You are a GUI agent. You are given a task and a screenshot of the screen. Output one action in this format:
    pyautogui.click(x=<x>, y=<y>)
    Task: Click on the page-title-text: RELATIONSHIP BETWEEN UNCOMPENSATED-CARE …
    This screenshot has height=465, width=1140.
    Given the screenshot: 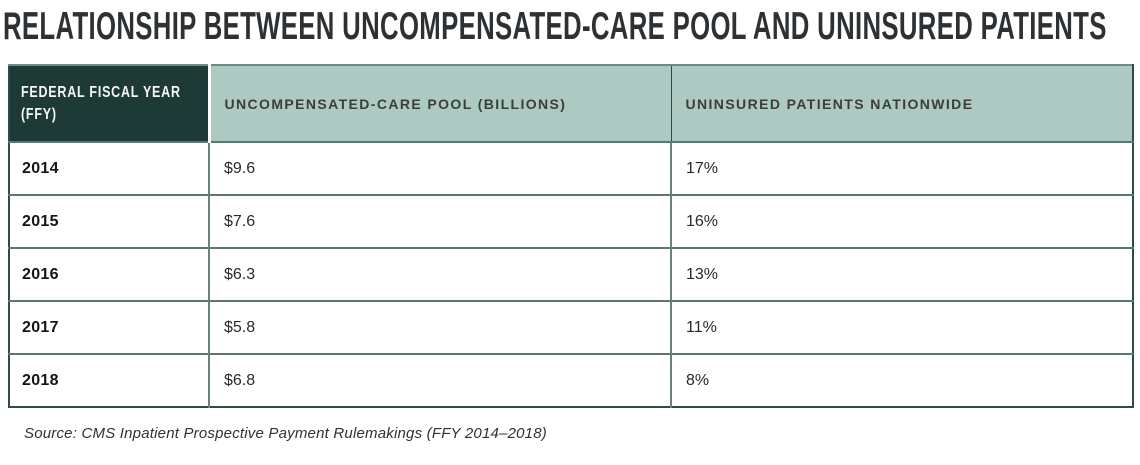 What is the action you would take?
    pyautogui.click(x=555, y=26)
    